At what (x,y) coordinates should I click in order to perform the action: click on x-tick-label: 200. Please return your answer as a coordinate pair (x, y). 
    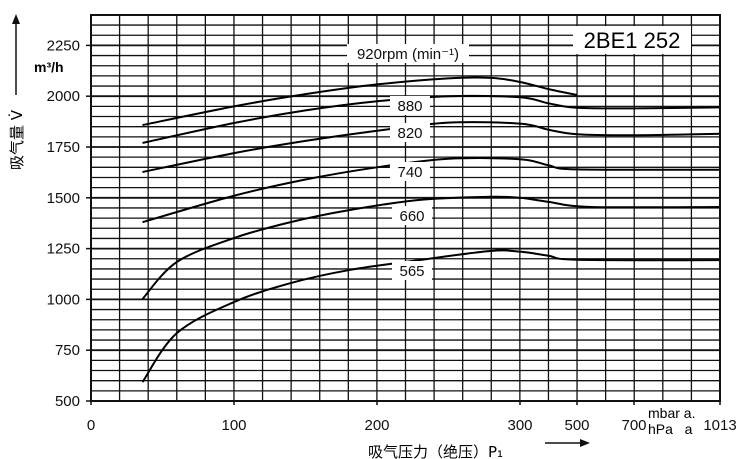
    Looking at the image, I should click on (376, 425).